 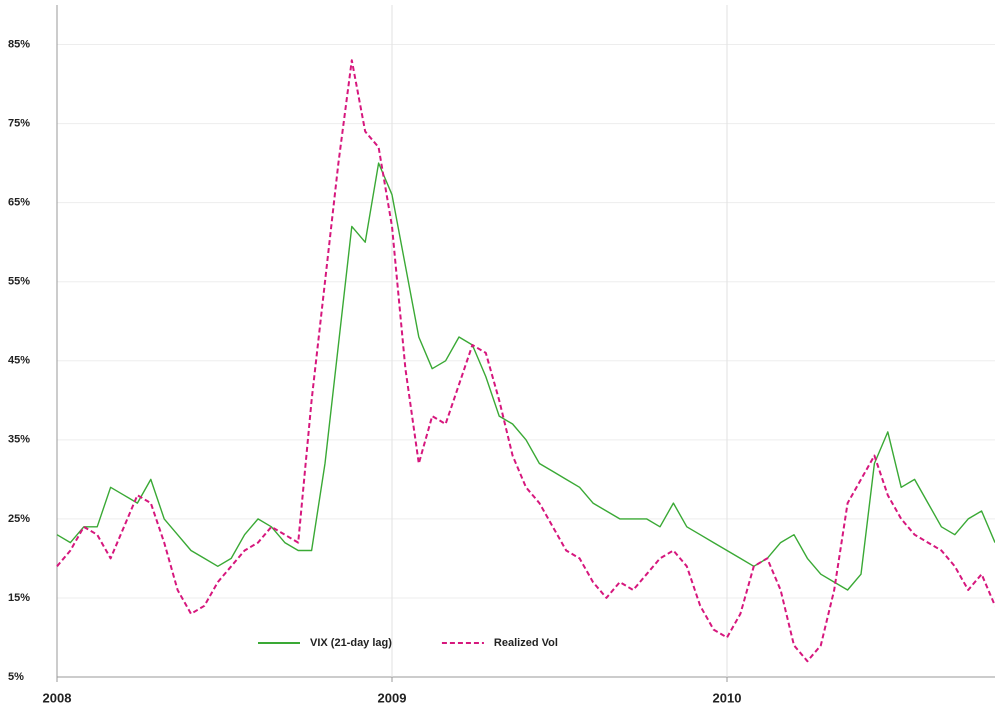 What do you see at coordinates (19, 361) in the screenshot?
I see `y-tick-label: 45%` at bounding box center [19, 361].